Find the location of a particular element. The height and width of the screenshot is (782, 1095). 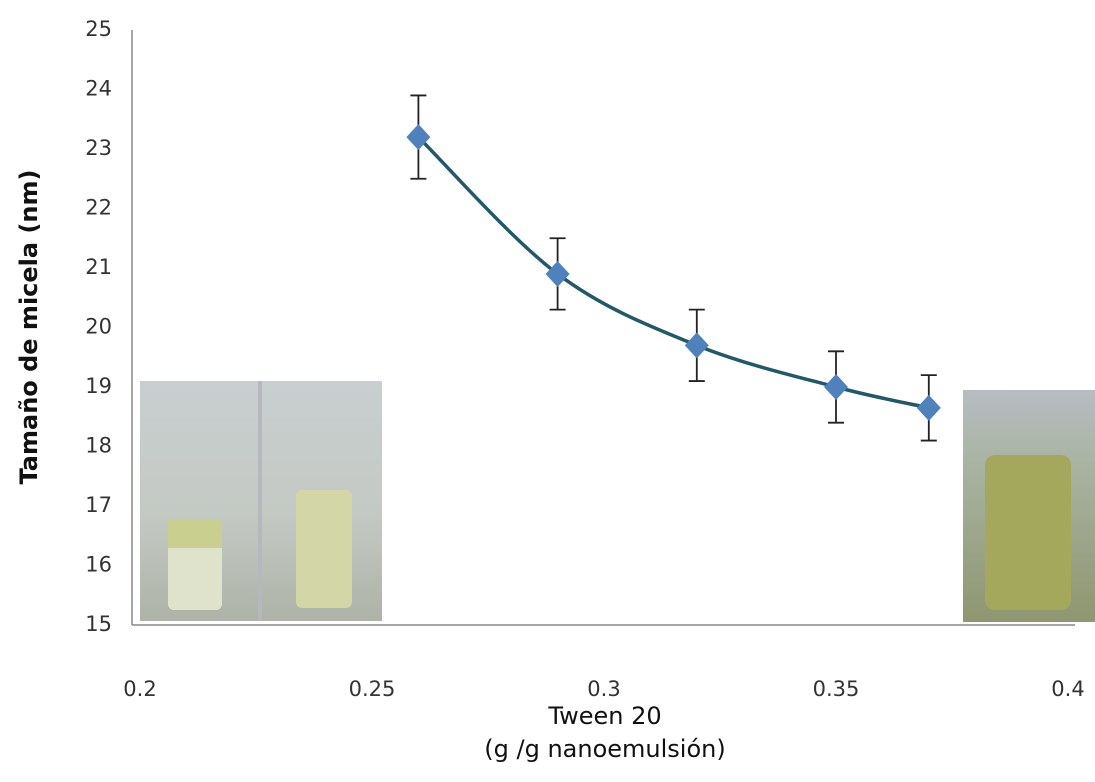

x-tick-label: 0.35 is located at coordinates (836, 689).